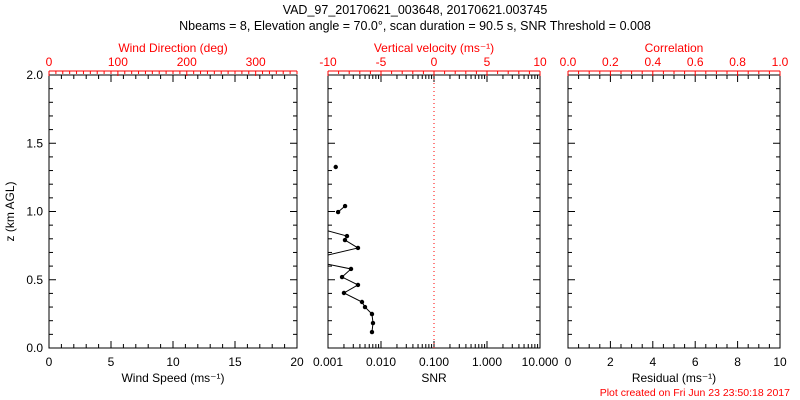 The height and width of the screenshot is (400, 800). What do you see at coordinates (737, 362) in the screenshot?
I see `residual-bottom-tick-label: 8` at bounding box center [737, 362].